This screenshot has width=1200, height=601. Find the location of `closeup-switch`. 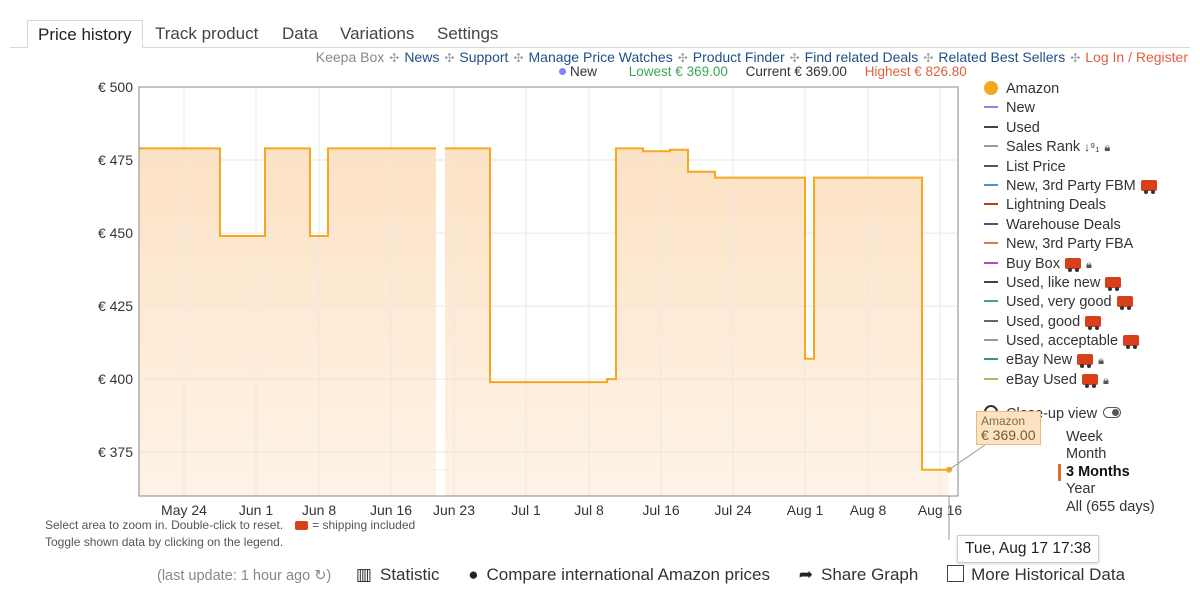

closeup-switch is located at coordinates (1112, 412).